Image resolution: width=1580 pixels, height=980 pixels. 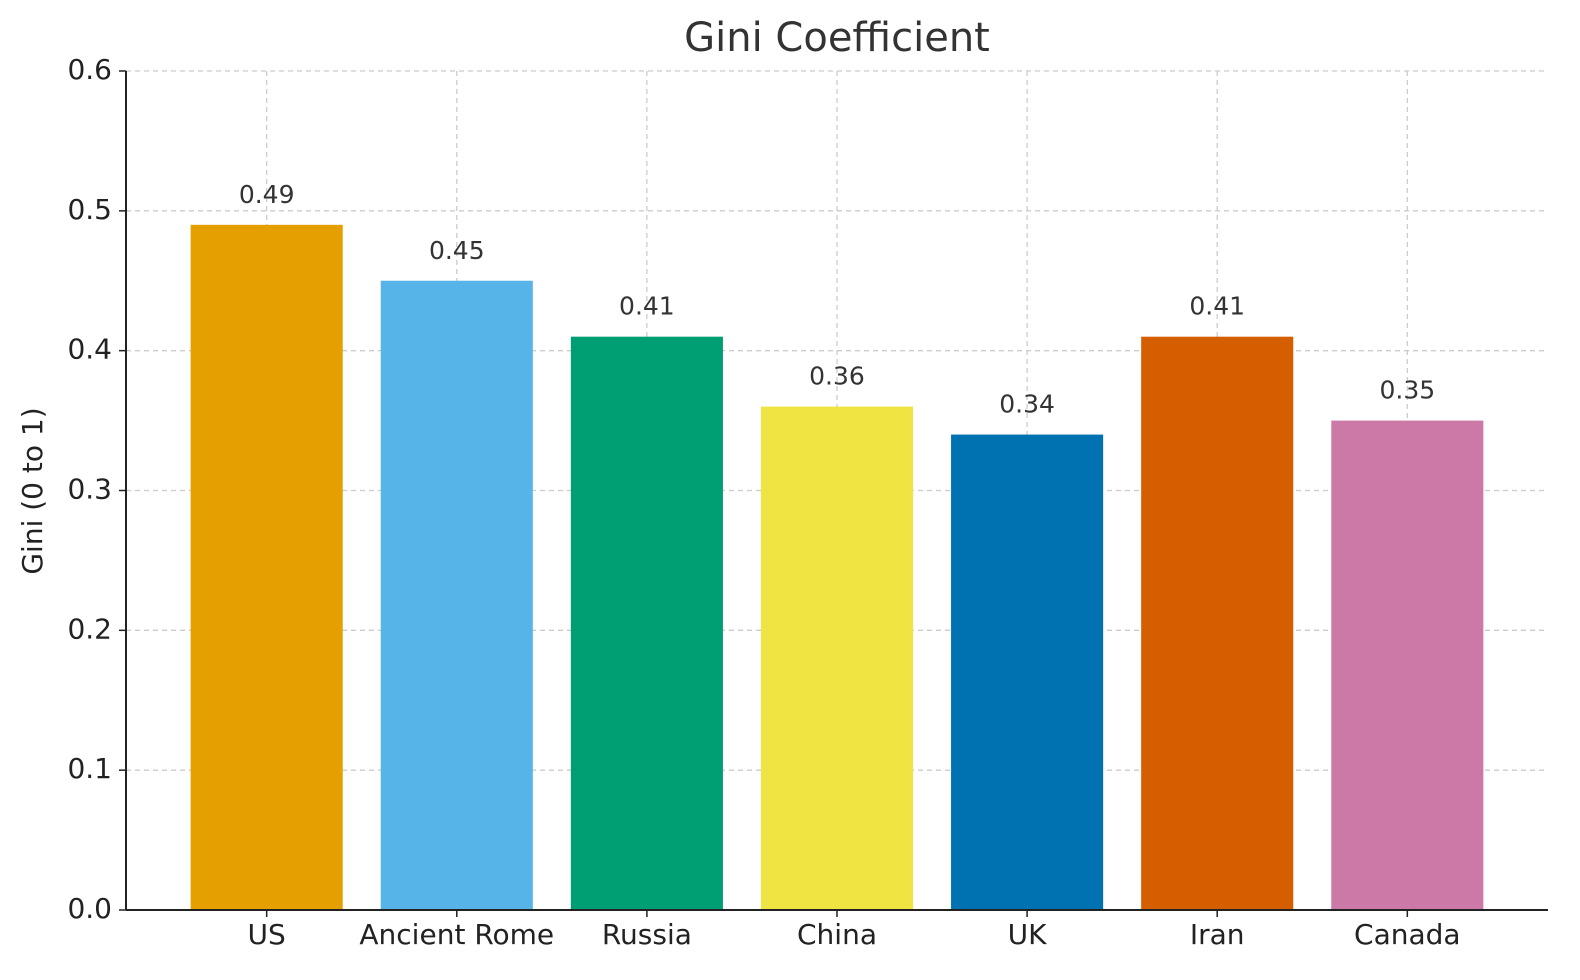 I want to click on y-tick-label: 0.1, so click(x=89, y=768).